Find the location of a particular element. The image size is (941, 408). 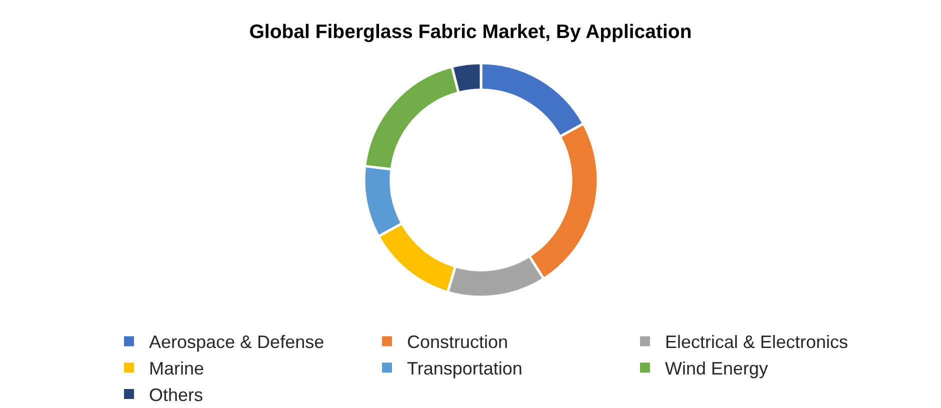

legend-label: Wind Energy is located at coordinates (716, 368).